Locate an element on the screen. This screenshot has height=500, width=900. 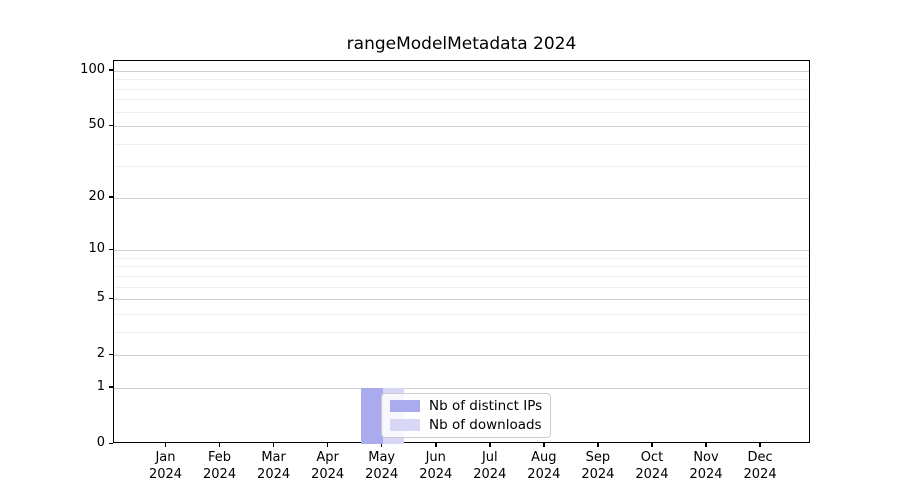
y-tick-label: 0 is located at coordinates (100, 442).